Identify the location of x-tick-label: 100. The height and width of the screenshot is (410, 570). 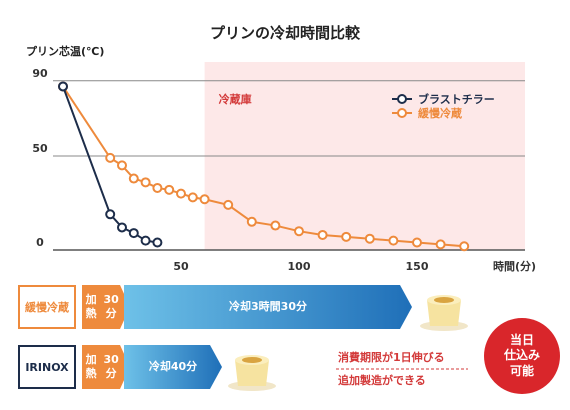
(299, 266).